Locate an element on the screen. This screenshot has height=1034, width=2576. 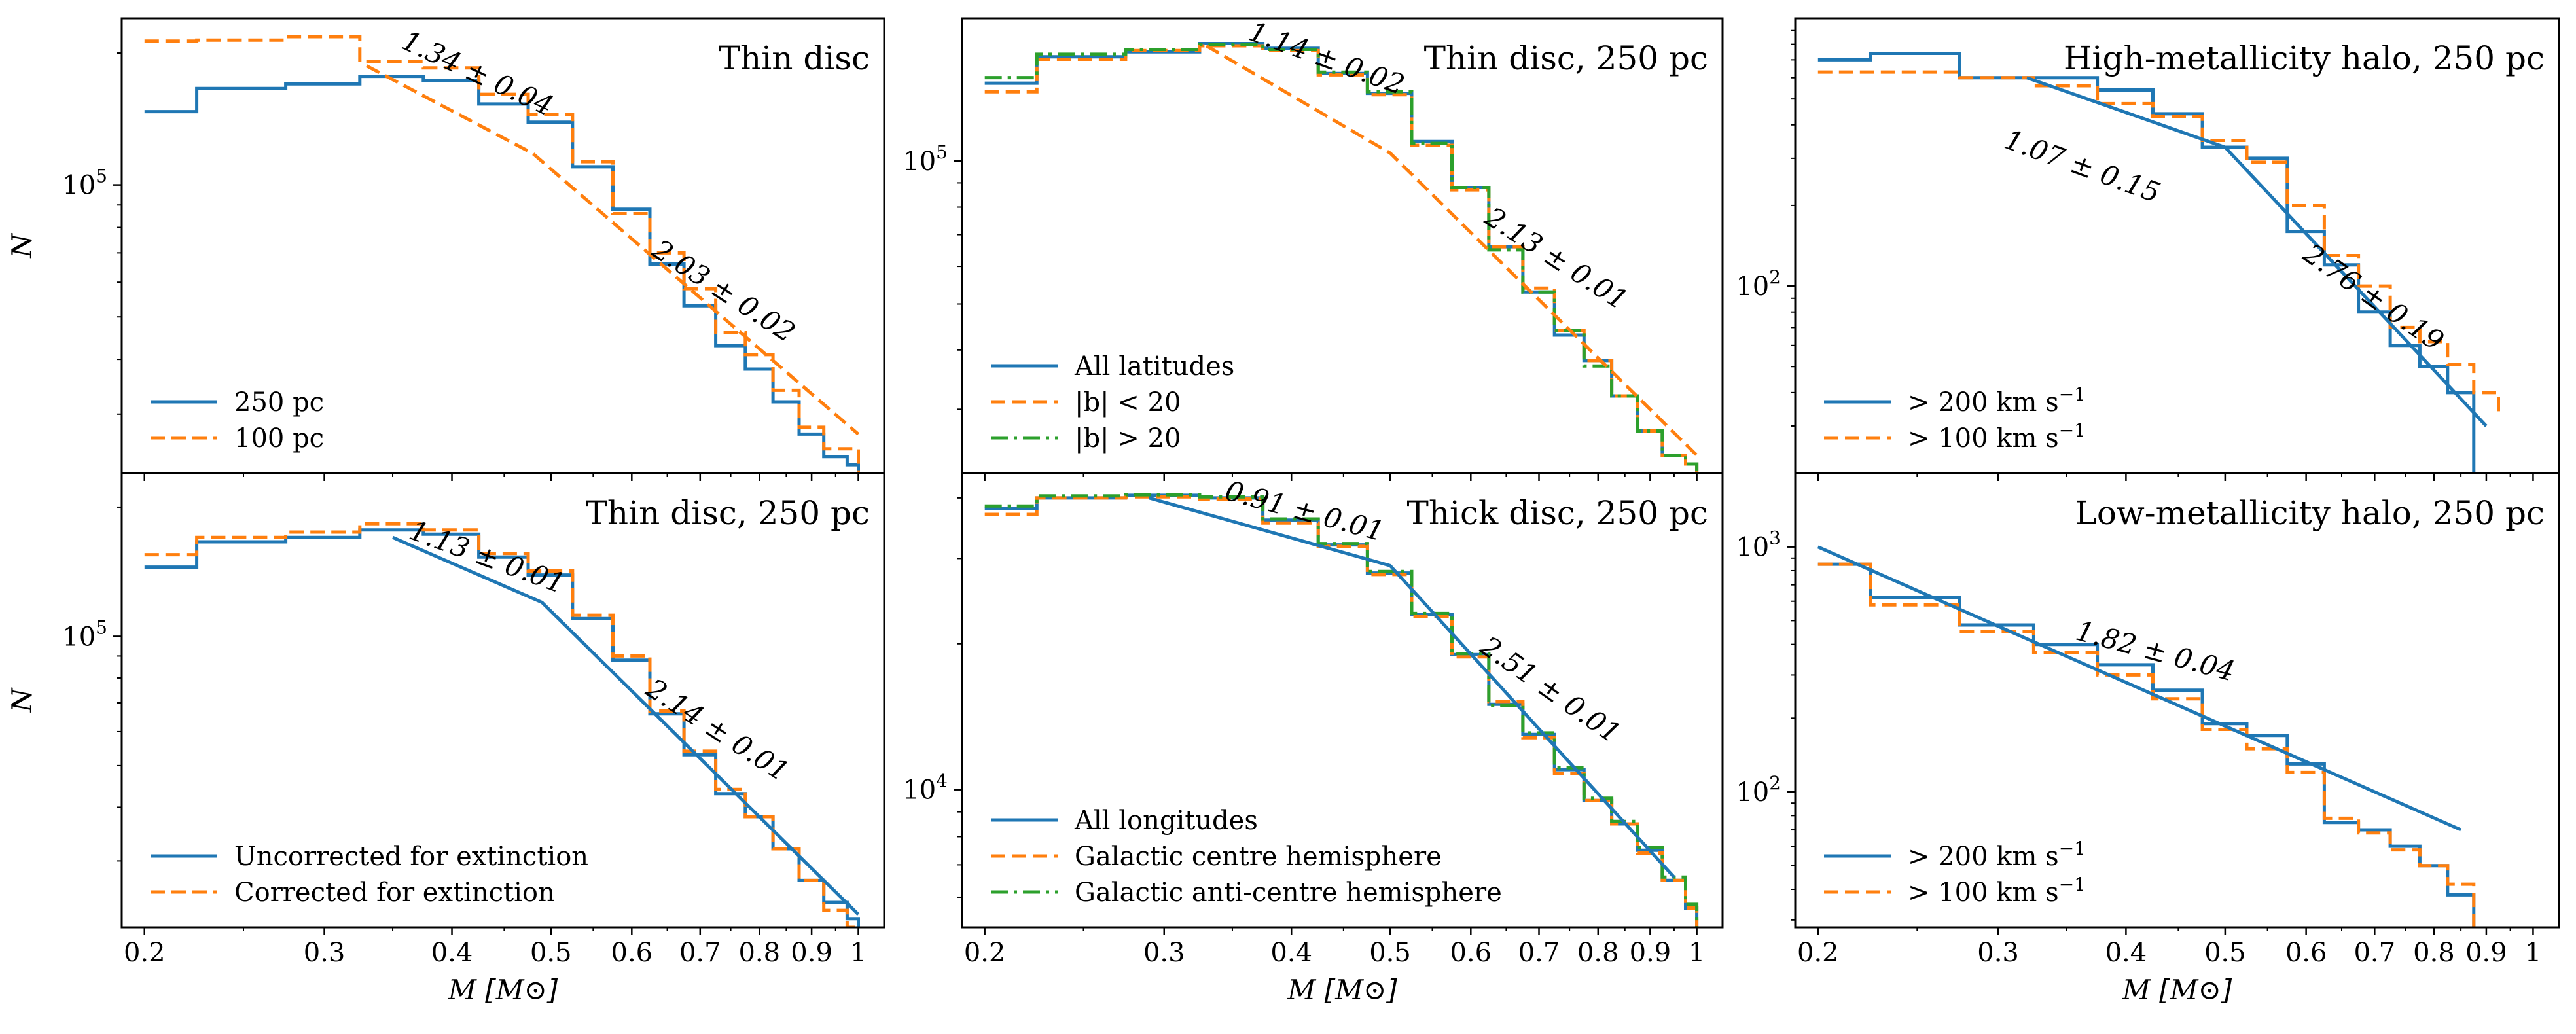
legend: All latitudes |b| < 20 |b| > 20 is located at coordinates (1112, 402).